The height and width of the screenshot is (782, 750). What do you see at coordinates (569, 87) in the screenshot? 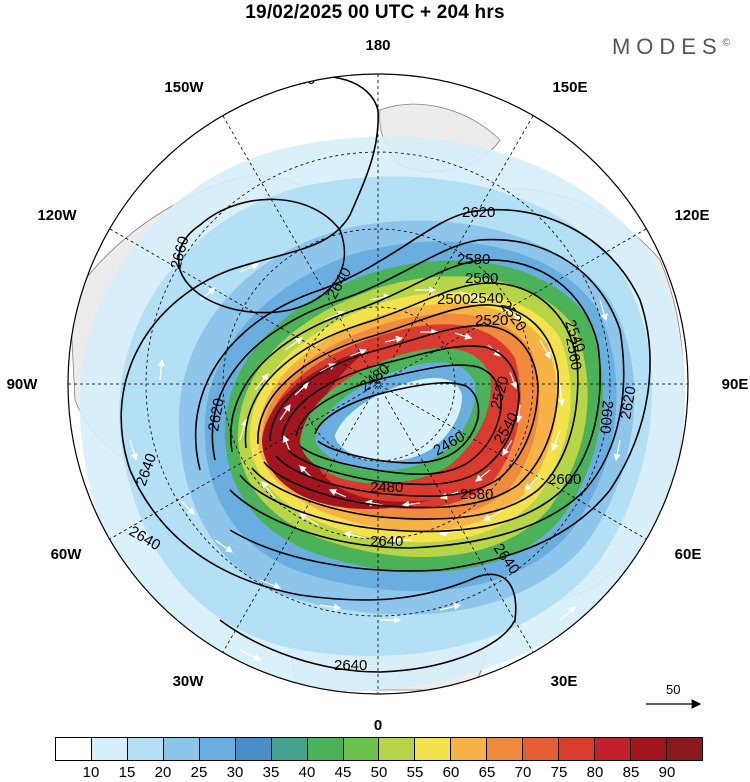
I see `lon-label-150e: 150E` at bounding box center [569, 87].